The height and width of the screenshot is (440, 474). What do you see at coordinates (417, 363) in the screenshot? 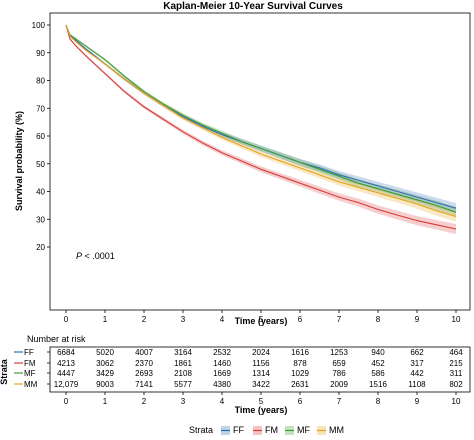
I see `risk-cell-fm-9: 317` at bounding box center [417, 363].